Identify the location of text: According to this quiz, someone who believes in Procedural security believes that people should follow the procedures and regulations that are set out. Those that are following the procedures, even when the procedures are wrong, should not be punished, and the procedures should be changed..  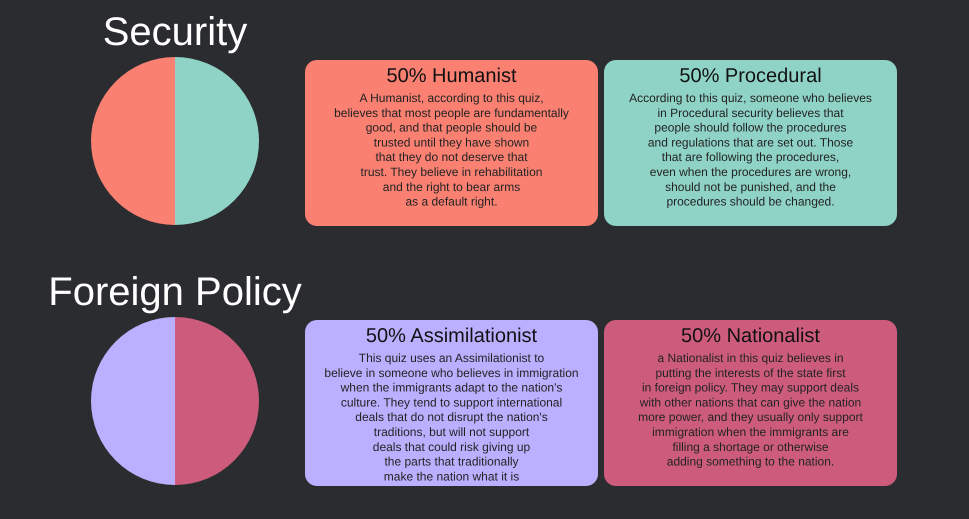
(750, 150).